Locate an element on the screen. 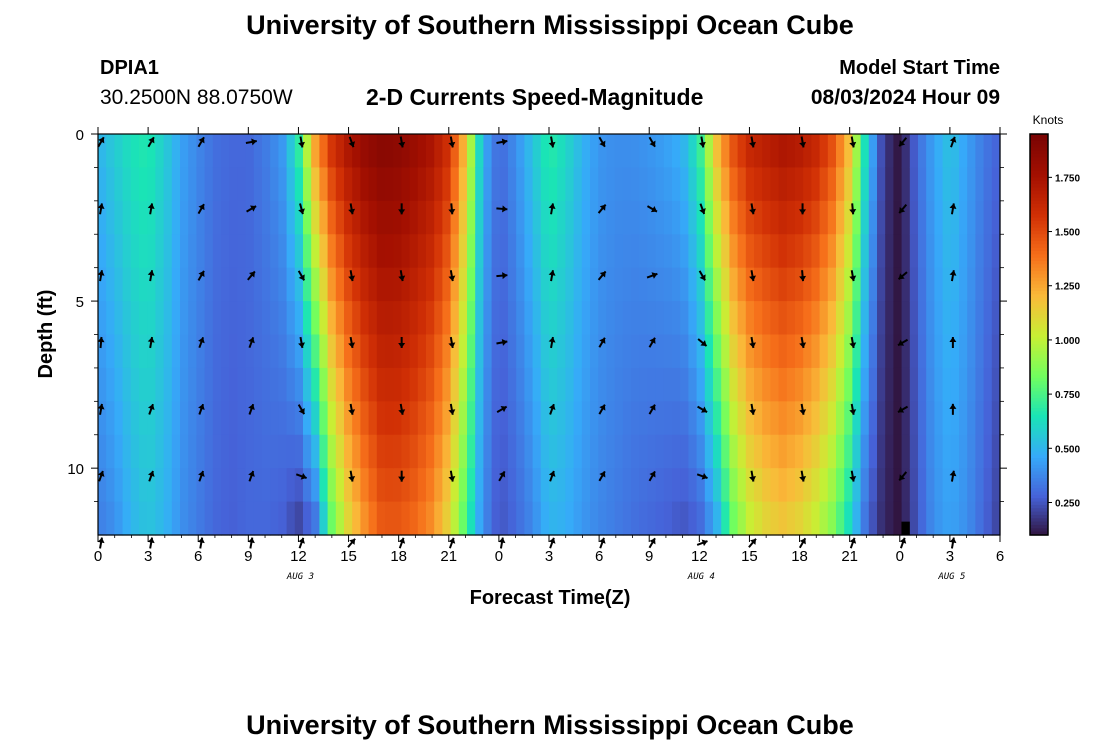 This screenshot has width=1100, height=750. x-tick-label: 0 is located at coordinates (98, 556).